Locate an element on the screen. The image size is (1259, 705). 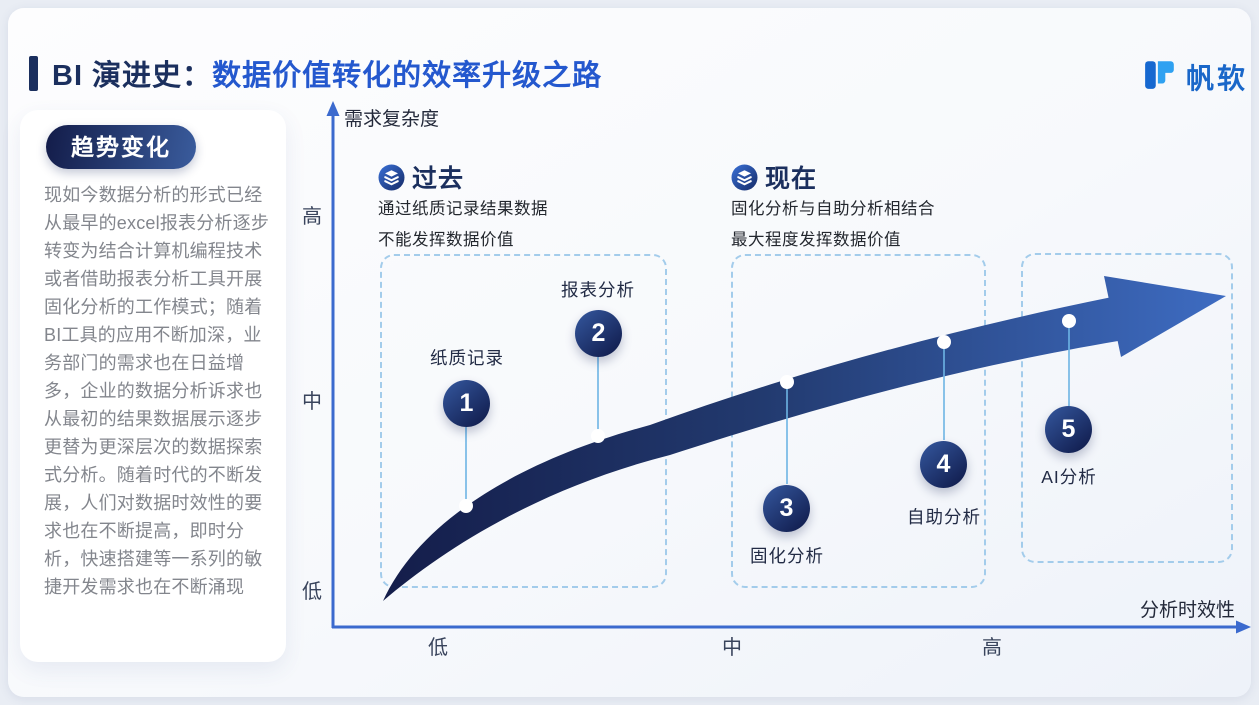
group-box-future is located at coordinates (1127, 408).